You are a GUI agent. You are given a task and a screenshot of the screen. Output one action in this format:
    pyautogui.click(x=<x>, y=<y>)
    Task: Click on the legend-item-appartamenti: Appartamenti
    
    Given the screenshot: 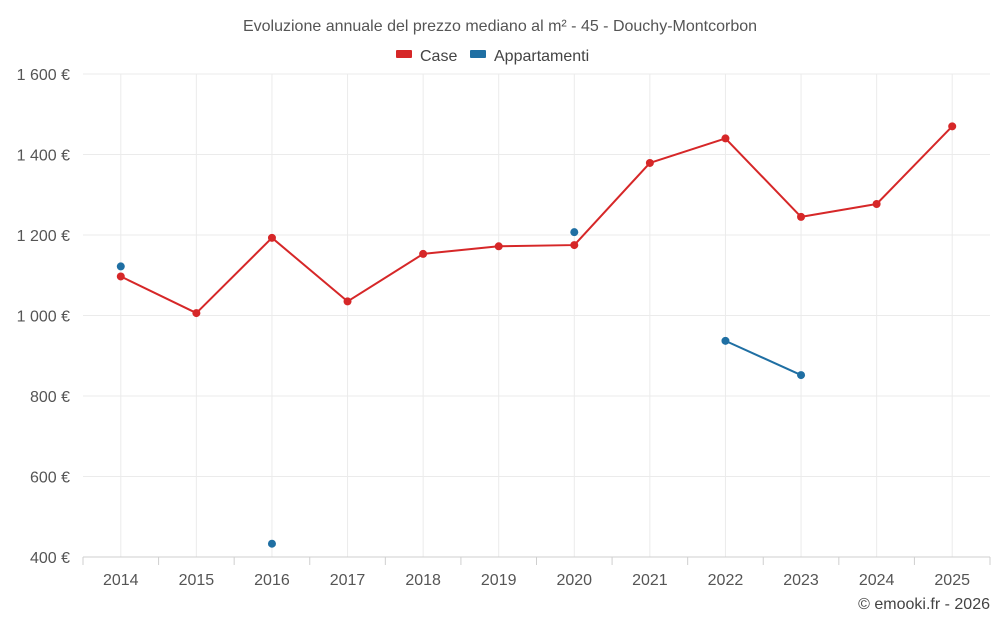 What is the action you would take?
    pyautogui.click(x=529, y=56)
    